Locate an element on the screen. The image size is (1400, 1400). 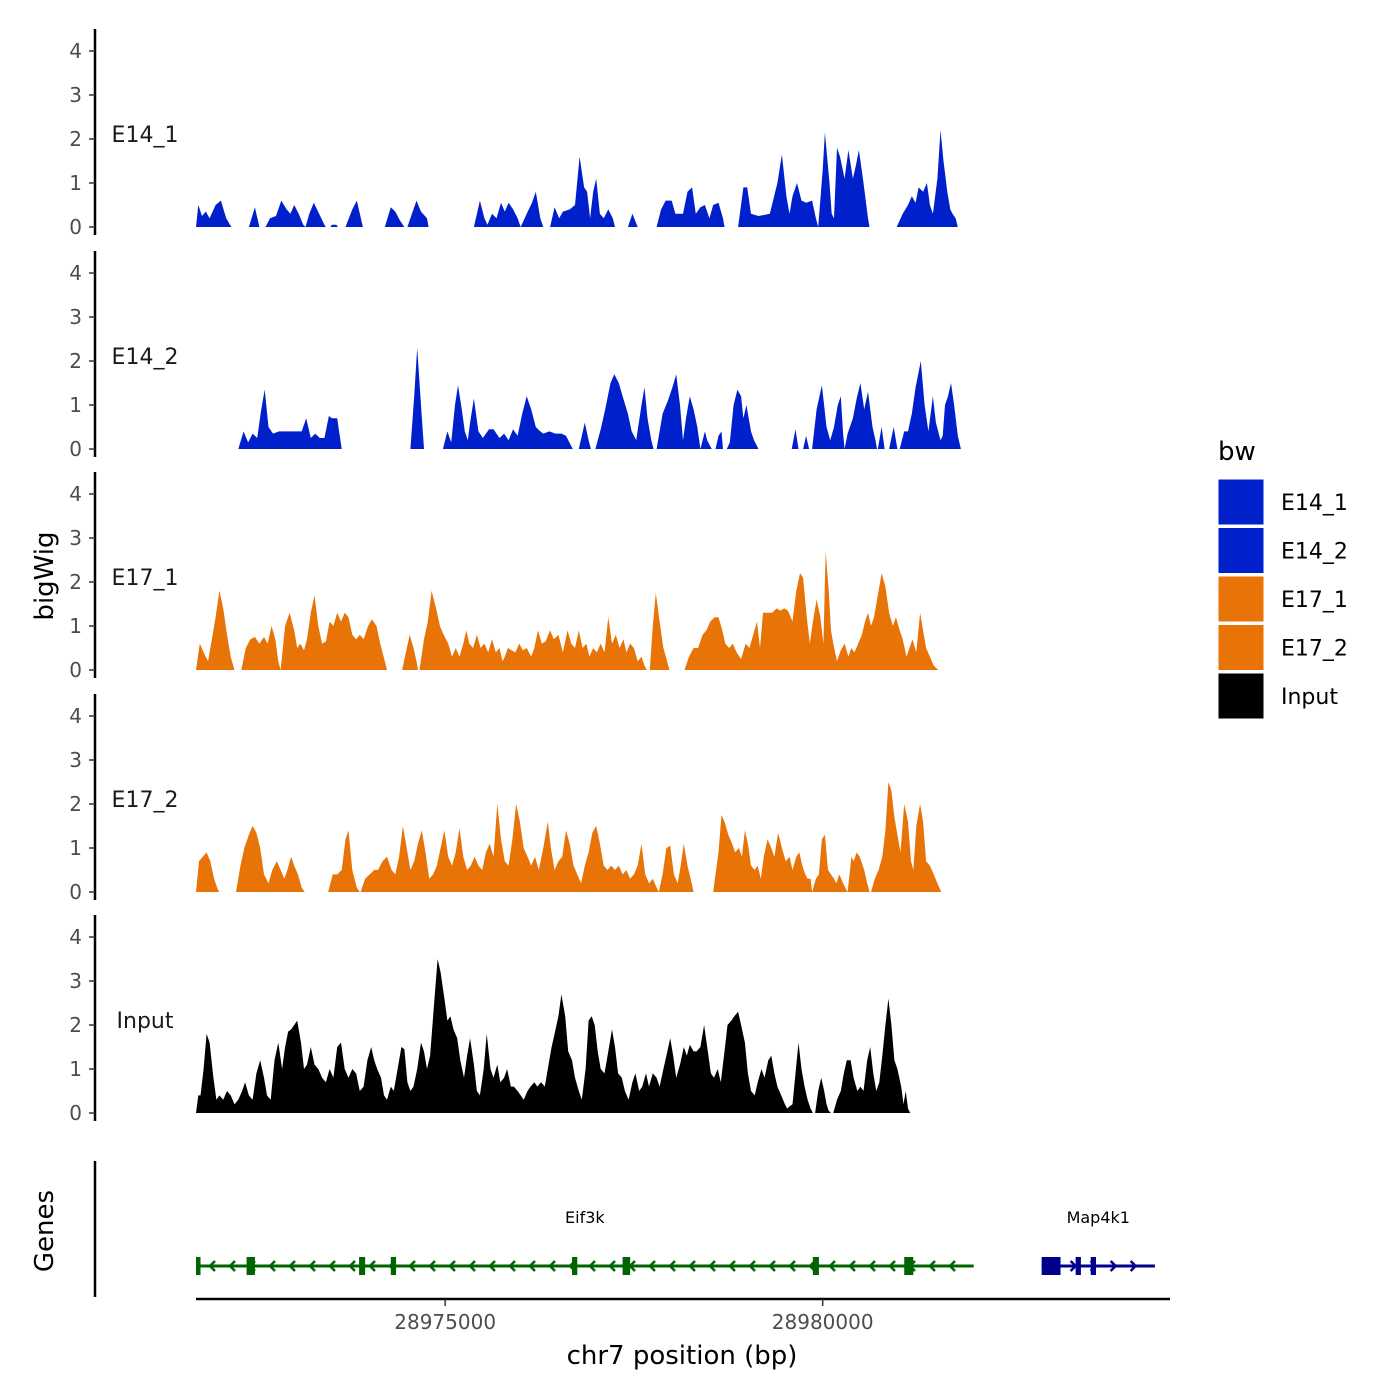
track-E17_2: 0 1 2 3 4 E17_2 is located at coordinates (505, 799).